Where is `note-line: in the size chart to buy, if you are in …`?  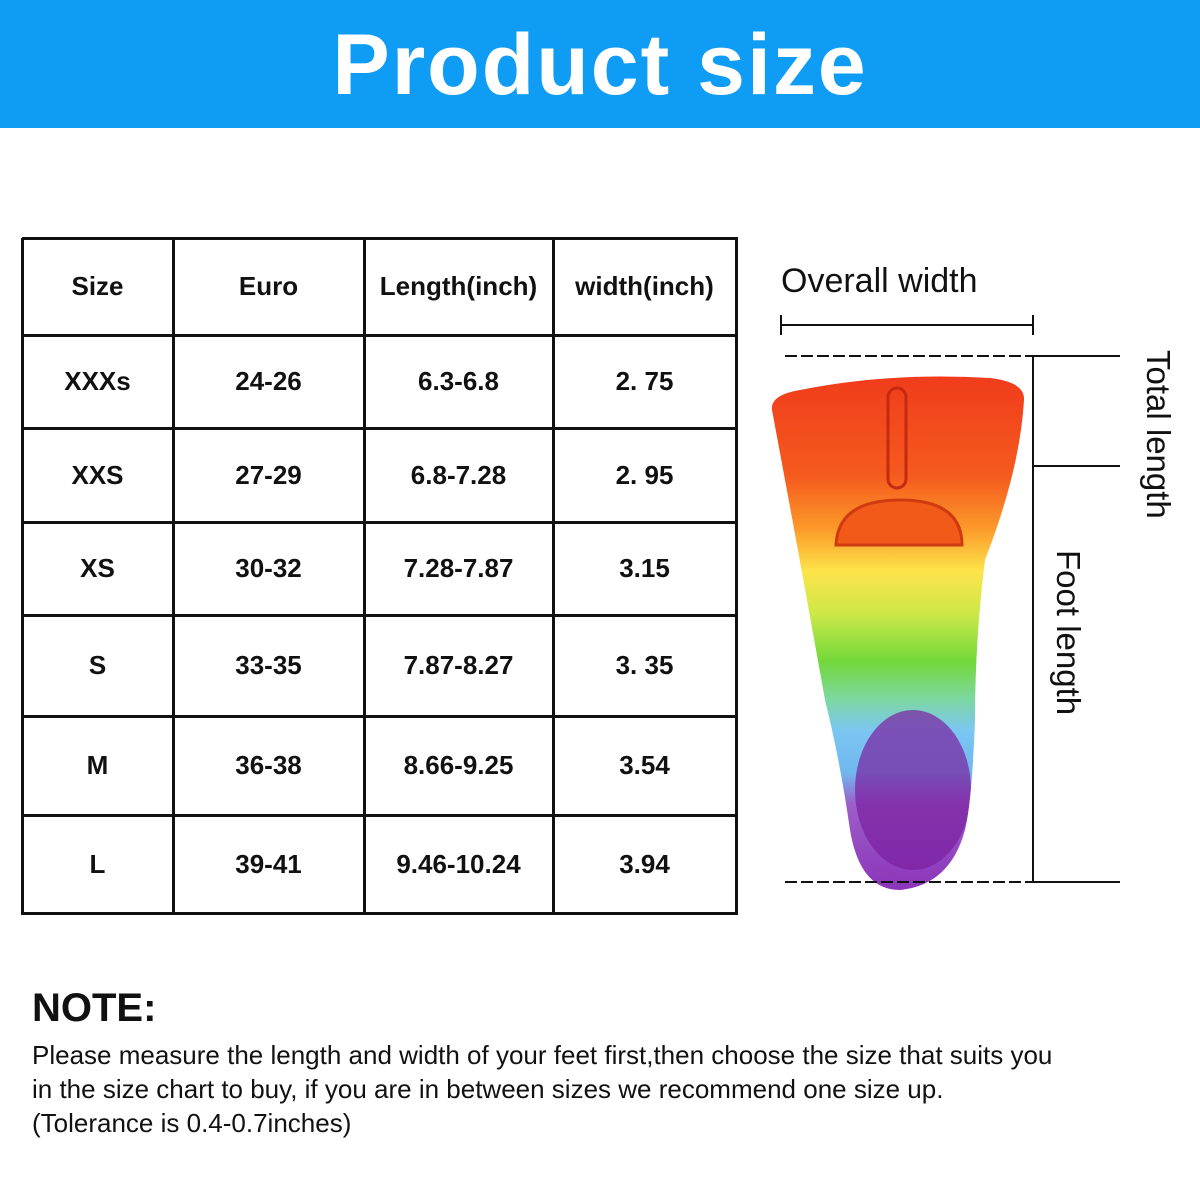
note-line: in the size chart to buy, if you are in … is located at coordinates (488, 1089).